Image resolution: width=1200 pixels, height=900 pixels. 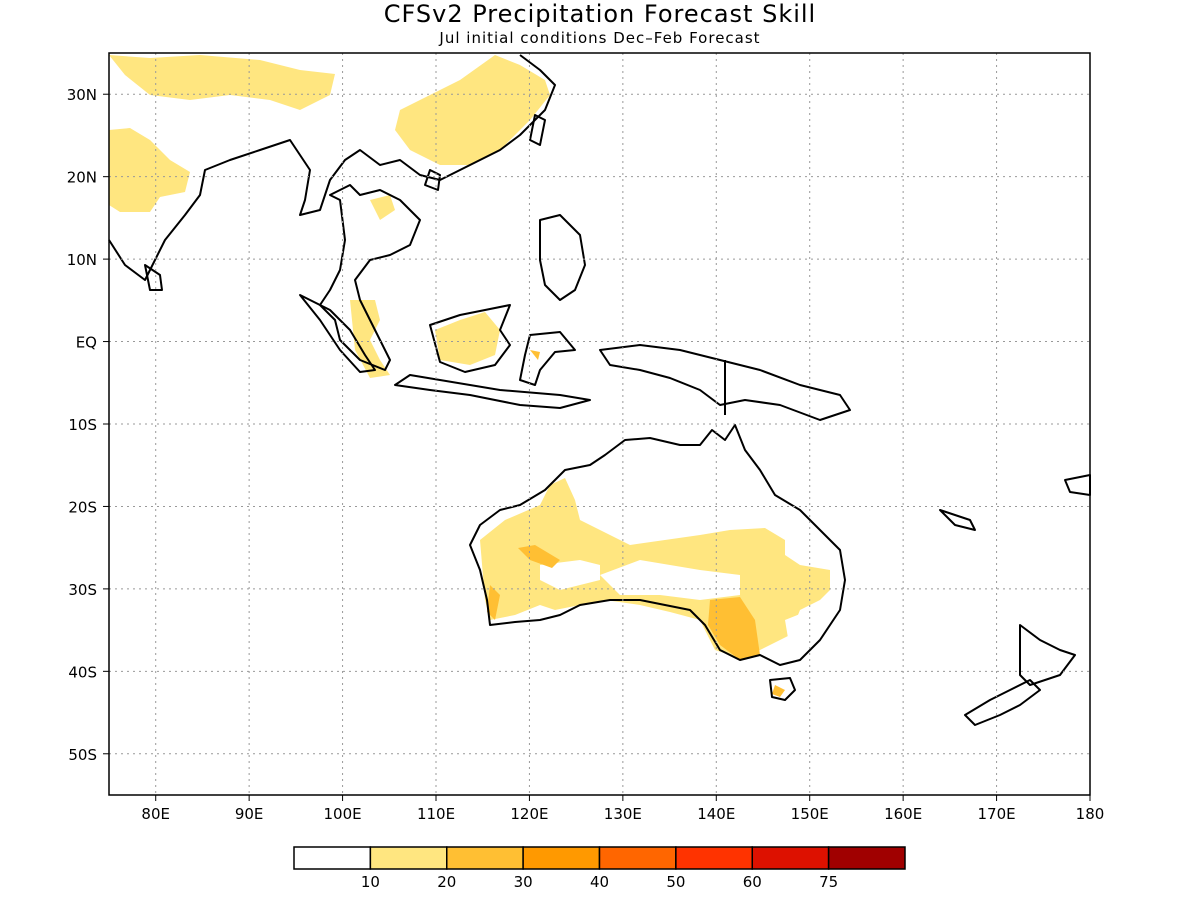 I want to click on colorbar-label: 50, so click(x=675, y=882).